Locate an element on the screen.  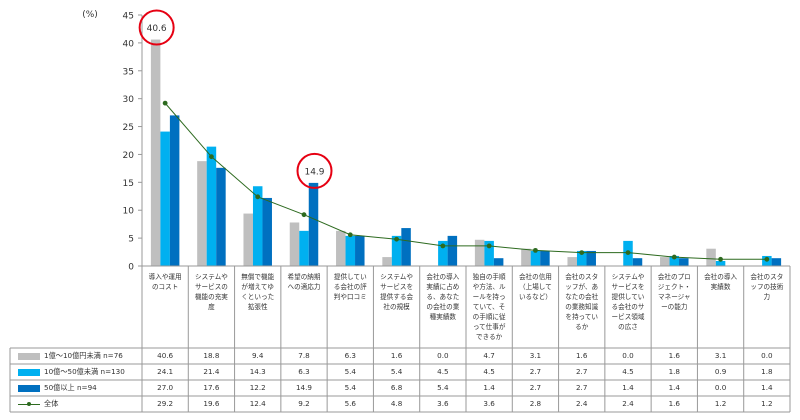
data-table-cell: 12.2 is located at coordinates (257, 387).